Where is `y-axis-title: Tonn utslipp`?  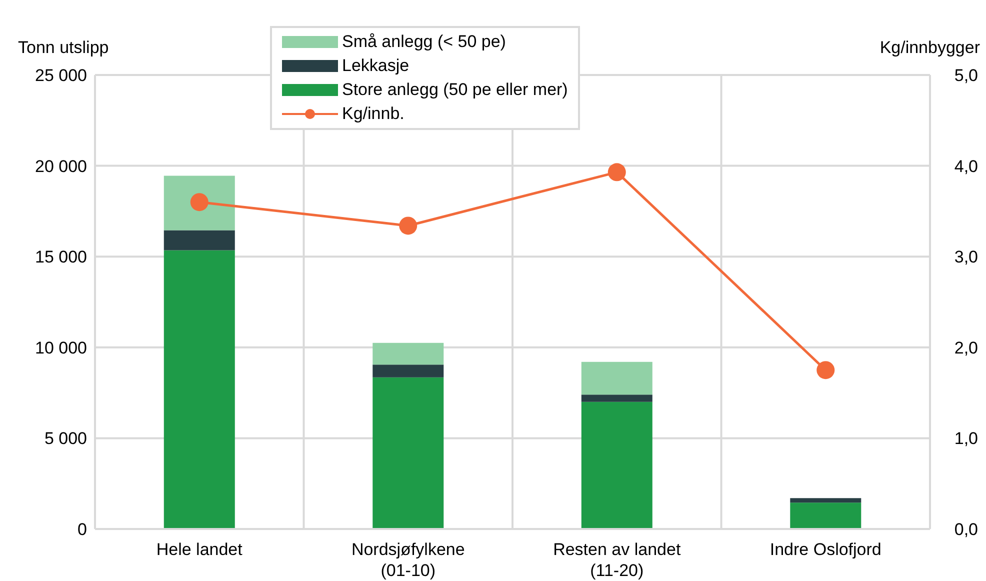 y-axis-title: Tonn utslipp is located at coordinates (63, 47).